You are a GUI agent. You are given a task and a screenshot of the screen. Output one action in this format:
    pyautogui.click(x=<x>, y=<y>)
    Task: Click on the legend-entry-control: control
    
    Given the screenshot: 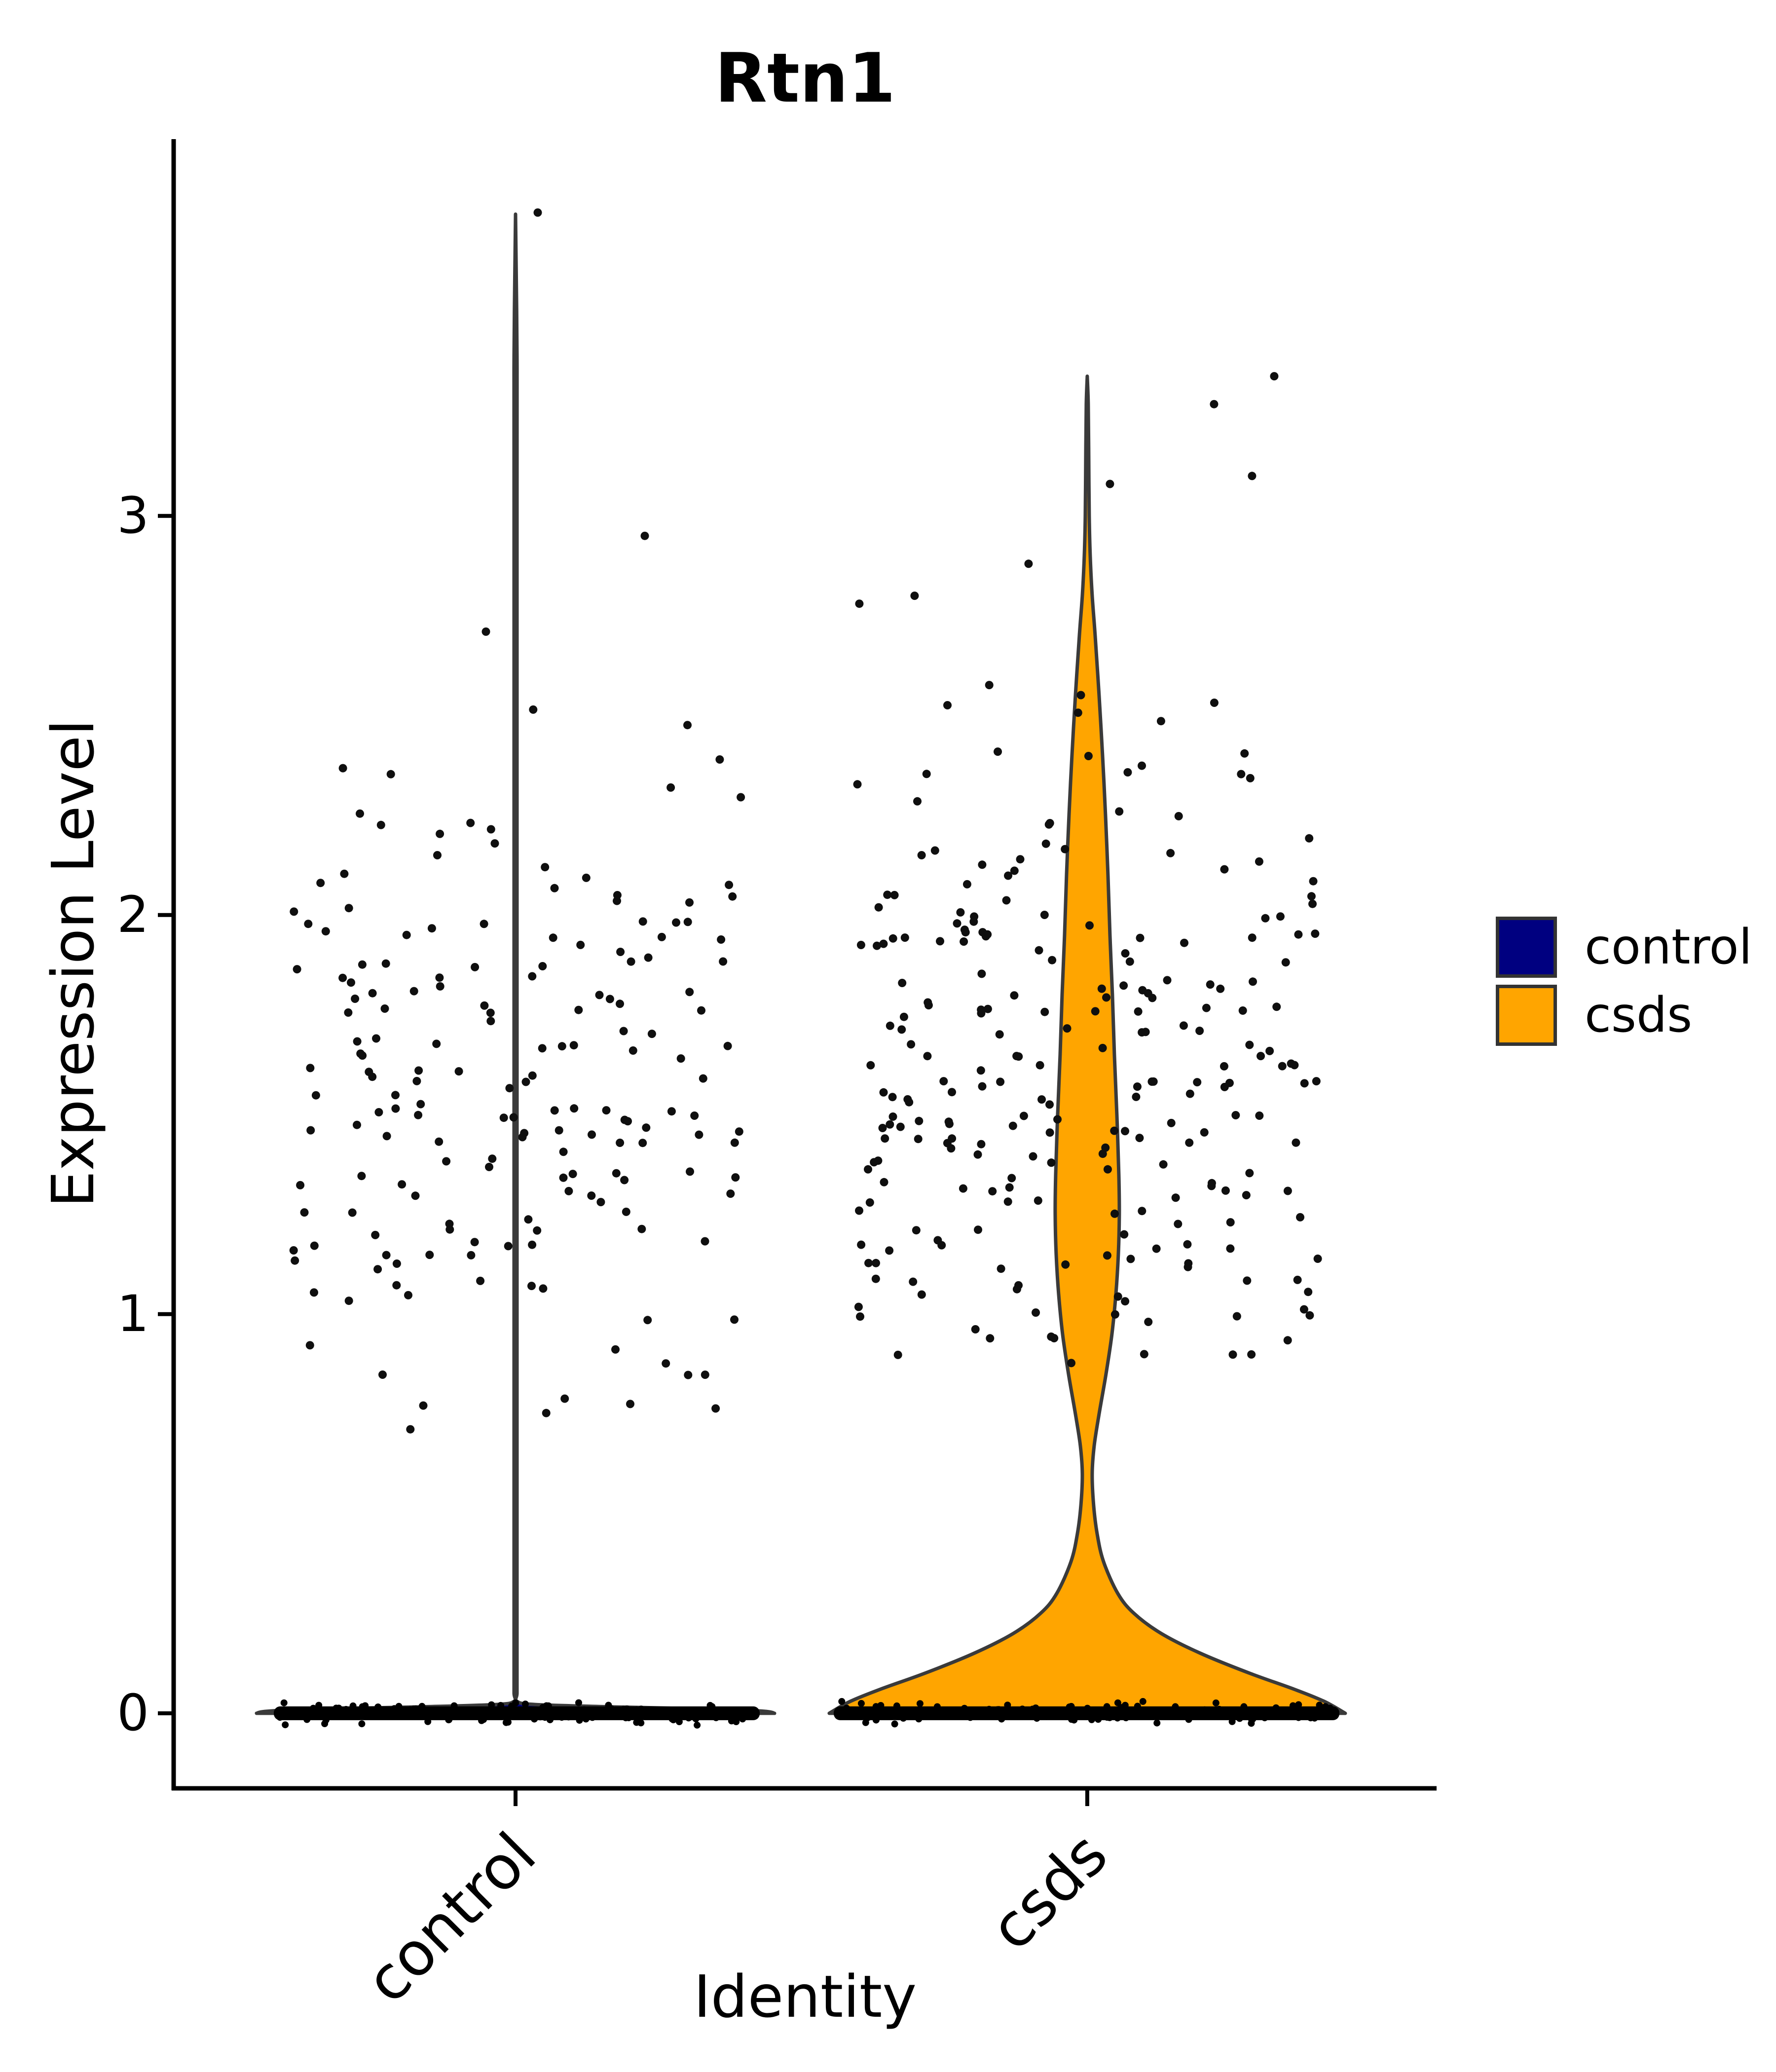 What is the action you would take?
    pyautogui.click(x=1624, y=948)
    